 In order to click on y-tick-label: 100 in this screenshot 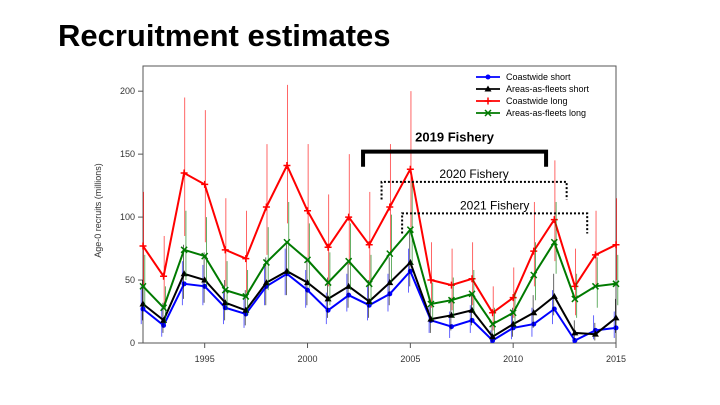, I will do `click(127, 217)`.